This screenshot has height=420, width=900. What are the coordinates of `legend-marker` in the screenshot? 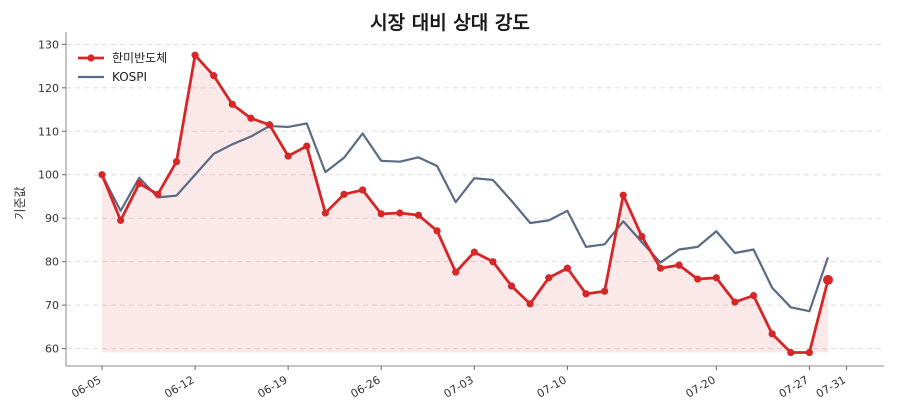 It's located at (91, 58).